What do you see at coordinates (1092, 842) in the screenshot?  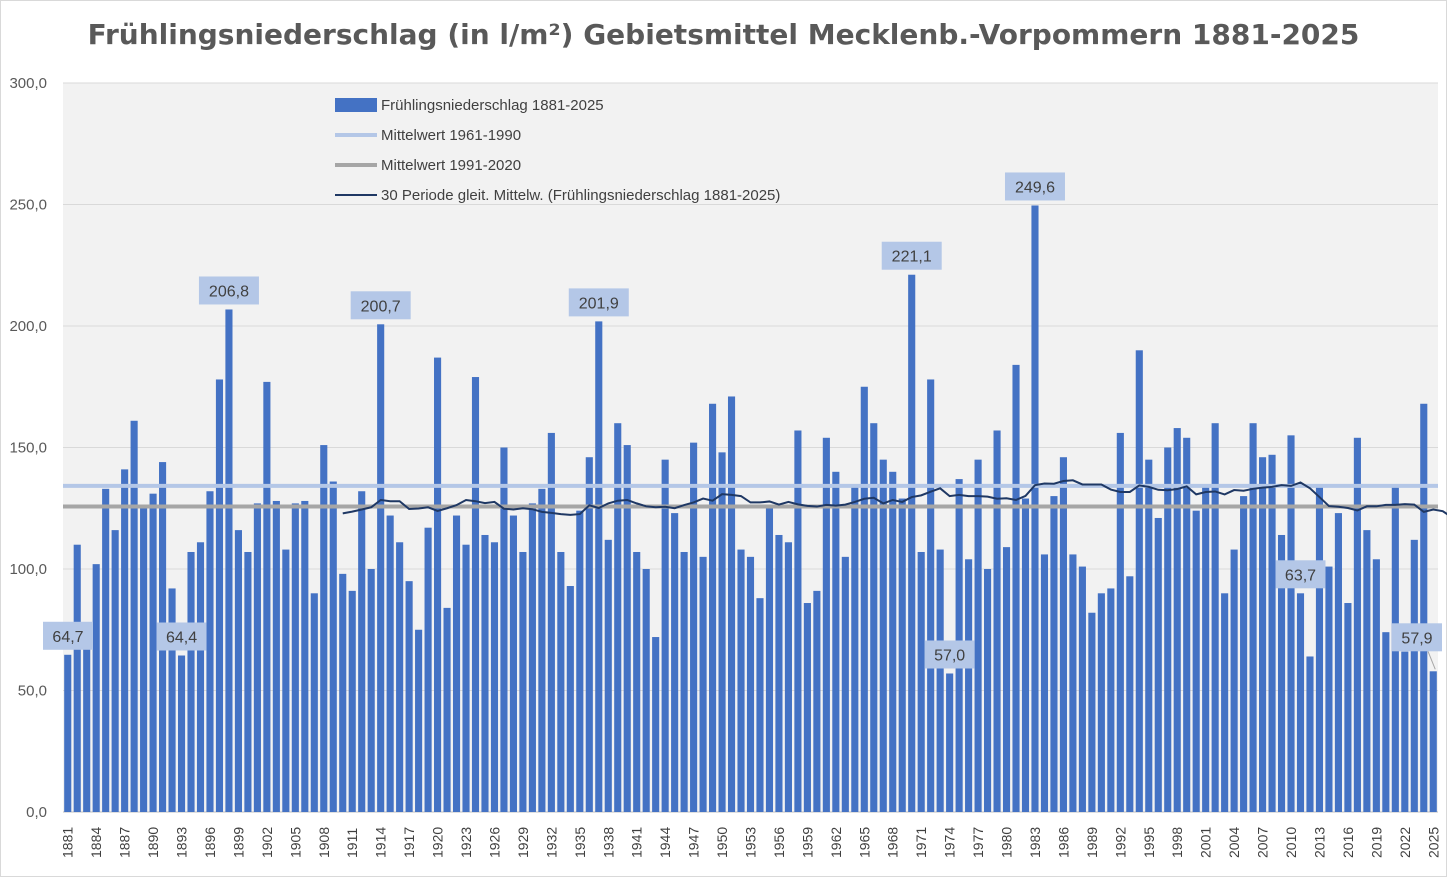 I see `x-tick-label: 1989` at bounding box center [1092, 842].